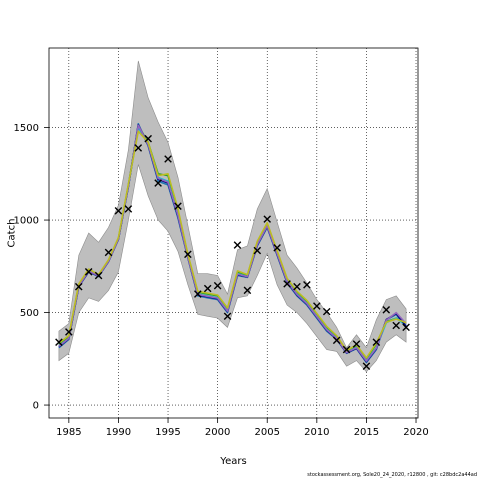  Describe the element at coordinates (242, 428) in the screenshot. I see `x-axis: 1985 1990 1995 2000 2005 2010 2015 2020` at that location.